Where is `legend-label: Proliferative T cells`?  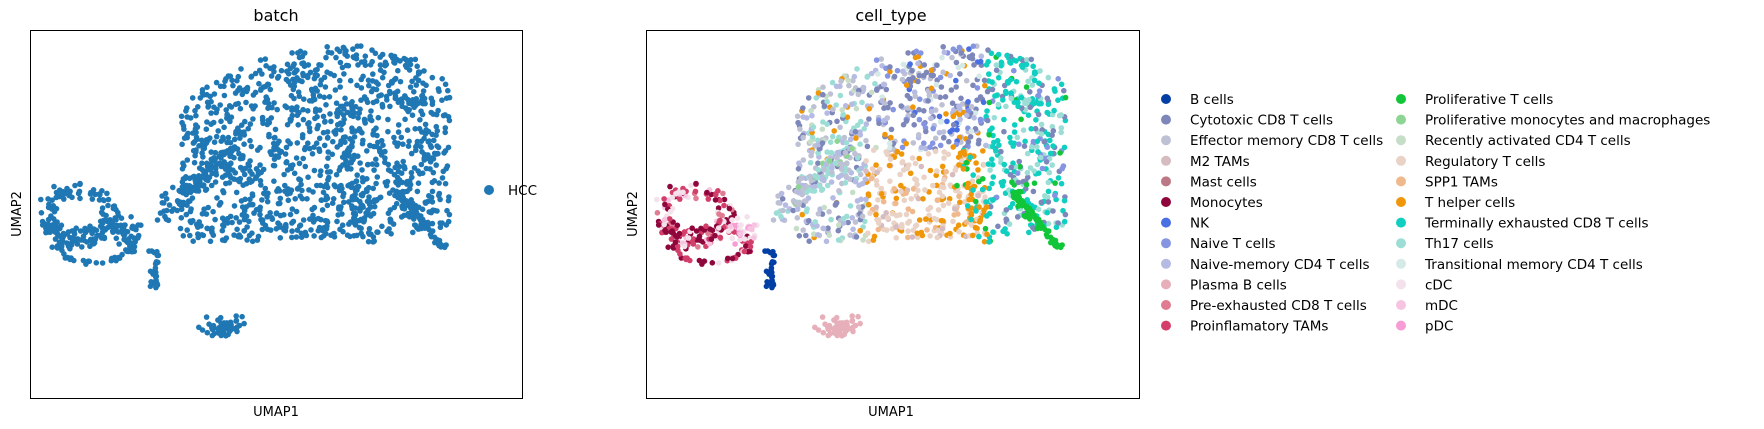
legend-label: Proliferative T cells is located at coordinates (1489, 100).